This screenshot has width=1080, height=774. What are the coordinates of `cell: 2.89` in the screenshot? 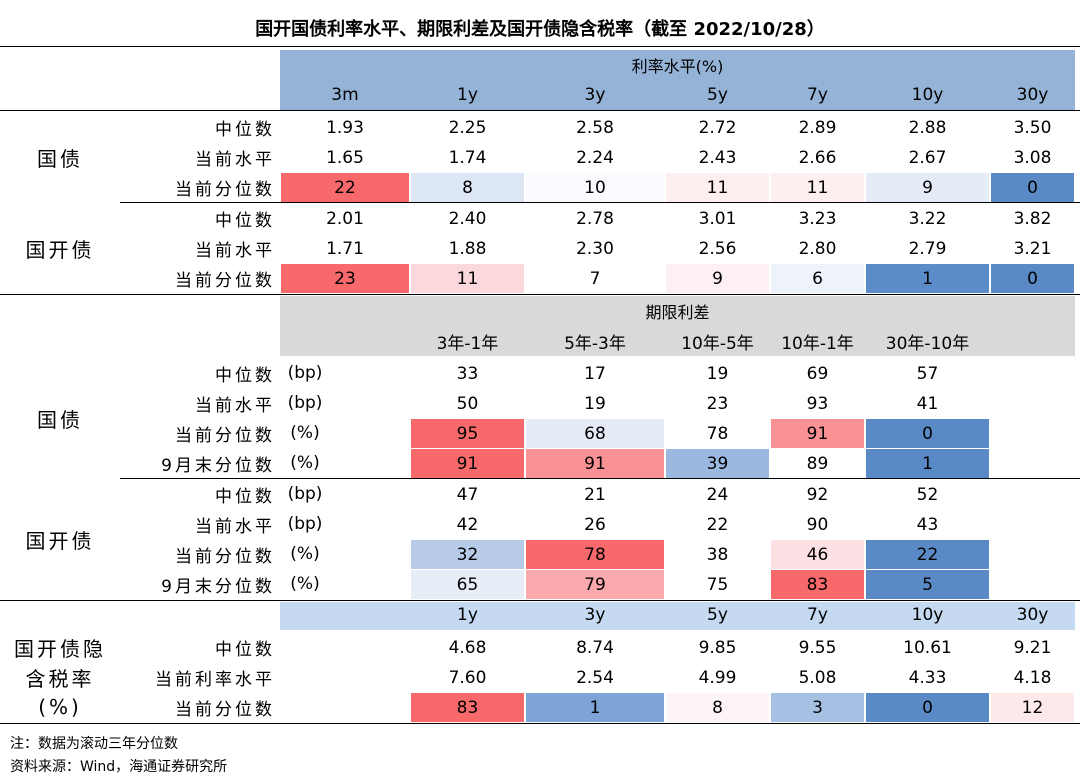 It's located at (817, 127).